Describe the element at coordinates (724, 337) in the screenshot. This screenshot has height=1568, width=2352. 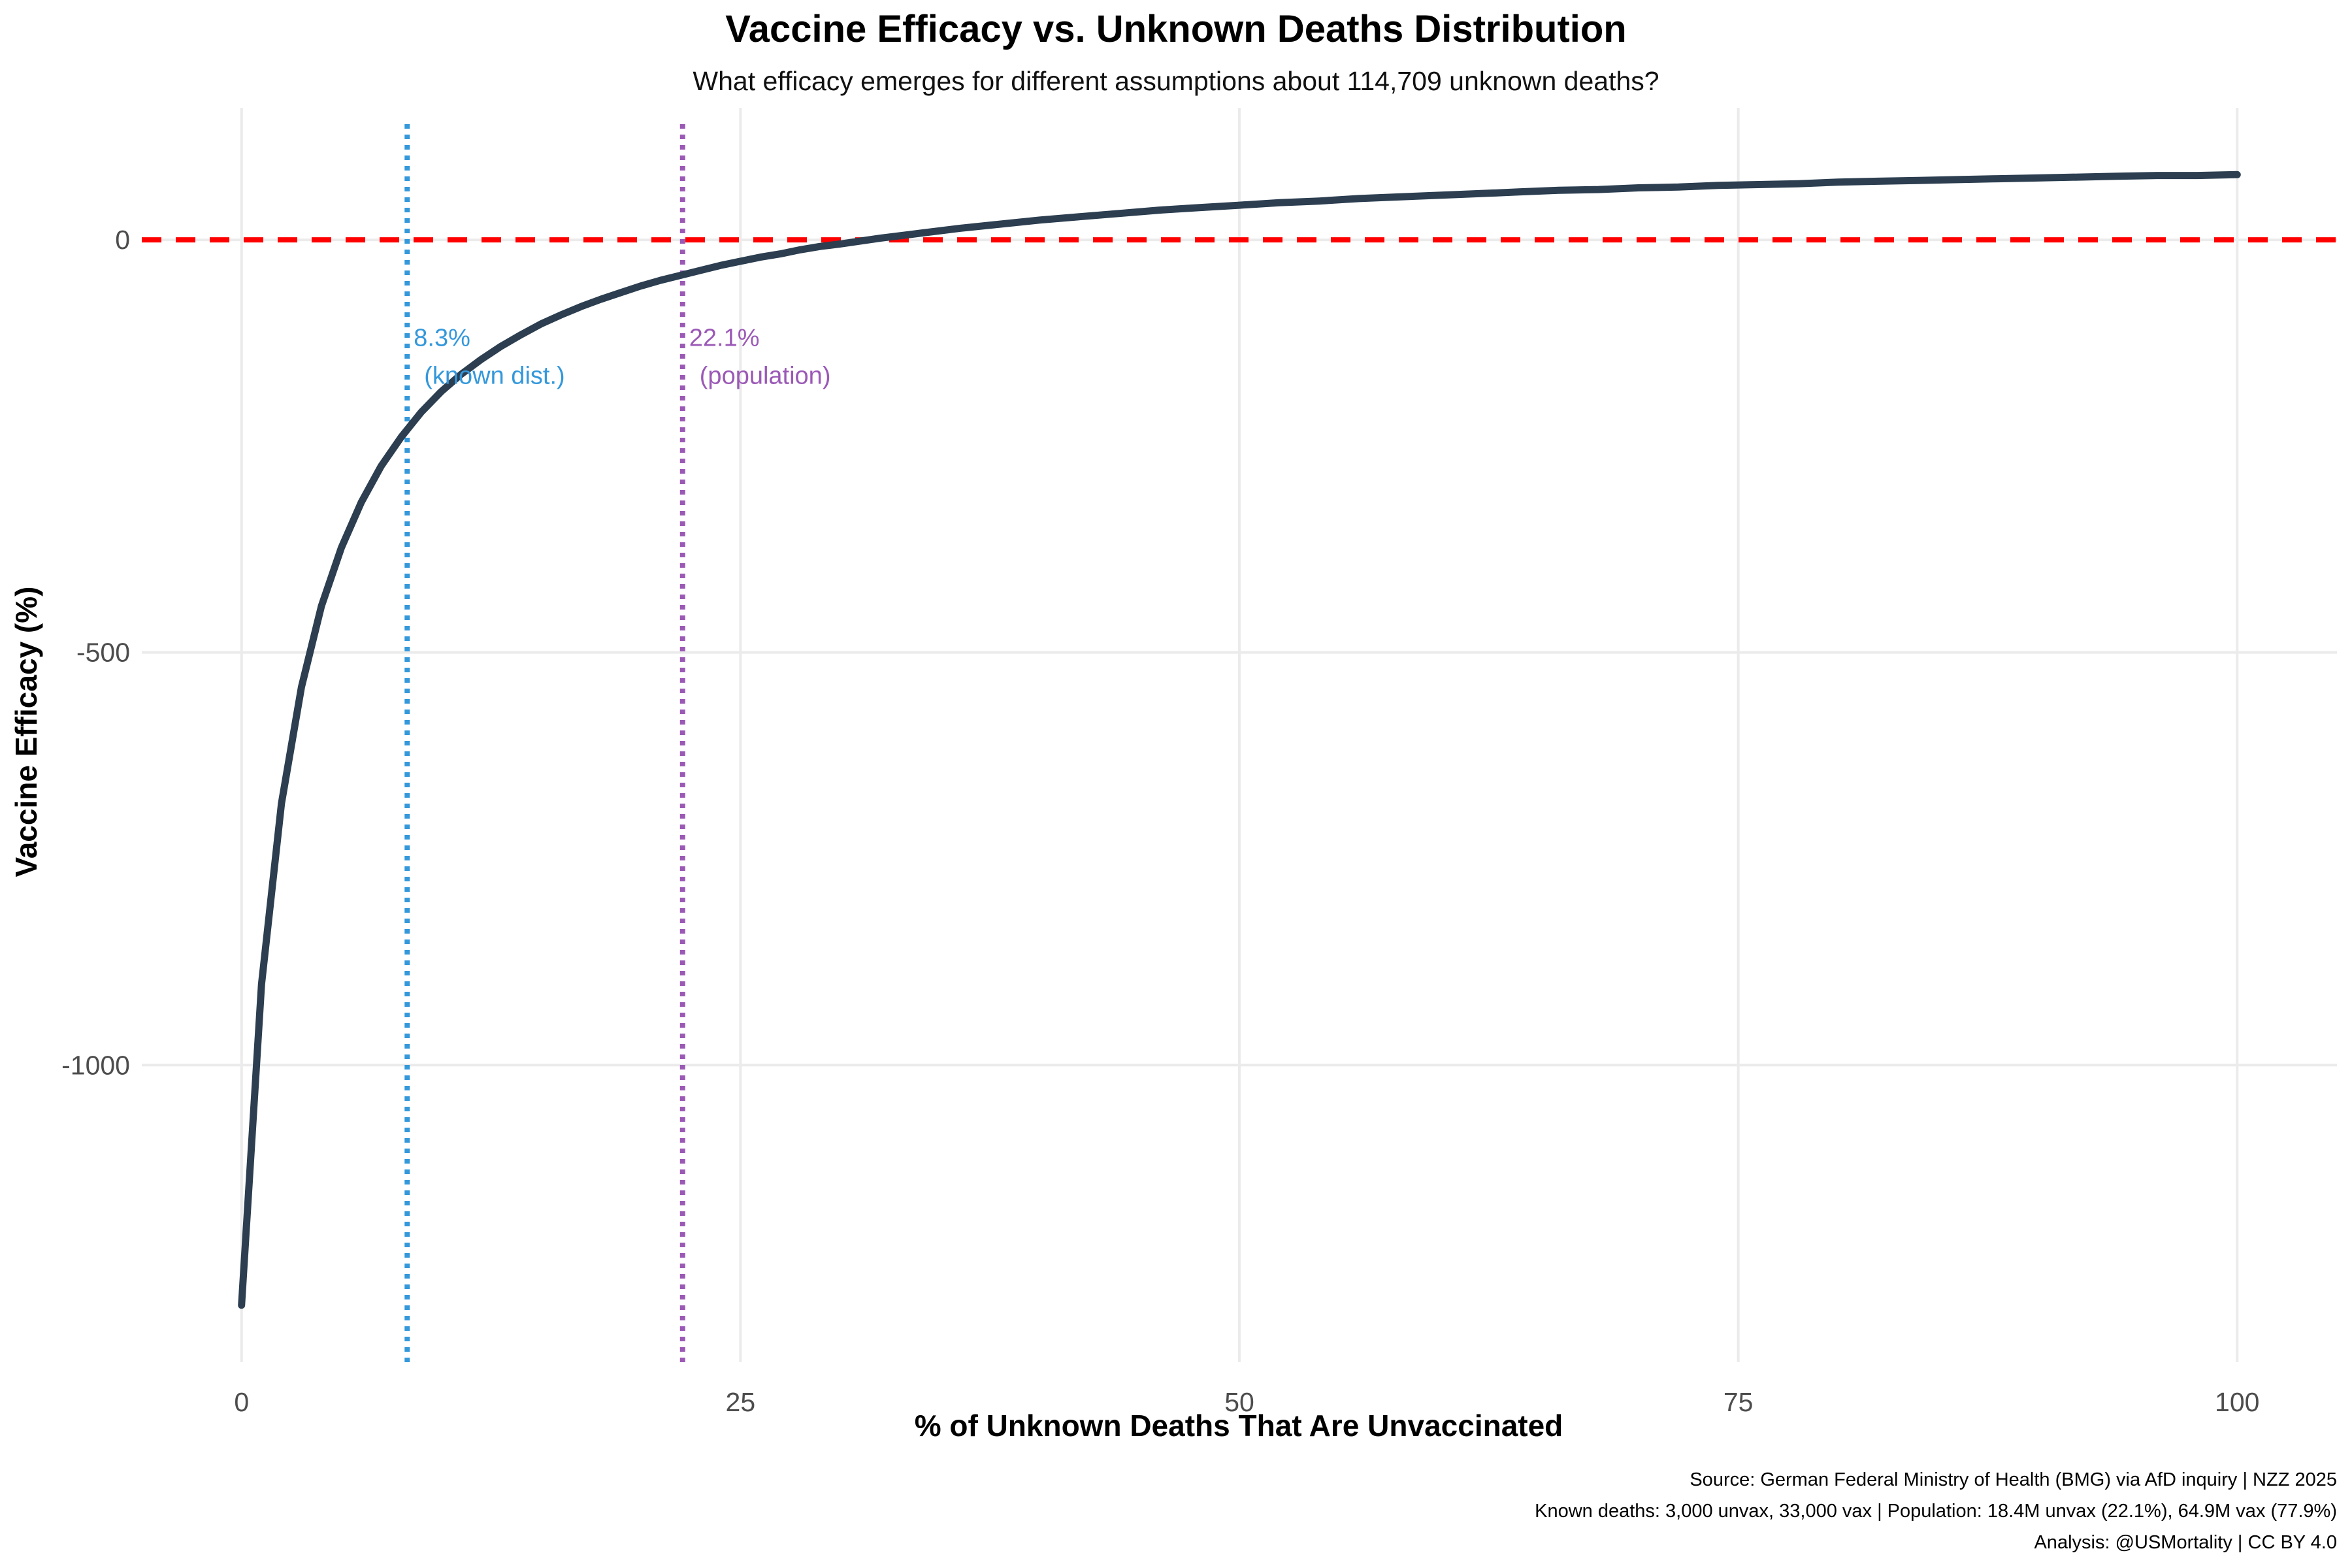
I see `reference-label: 22.1%` at that location.